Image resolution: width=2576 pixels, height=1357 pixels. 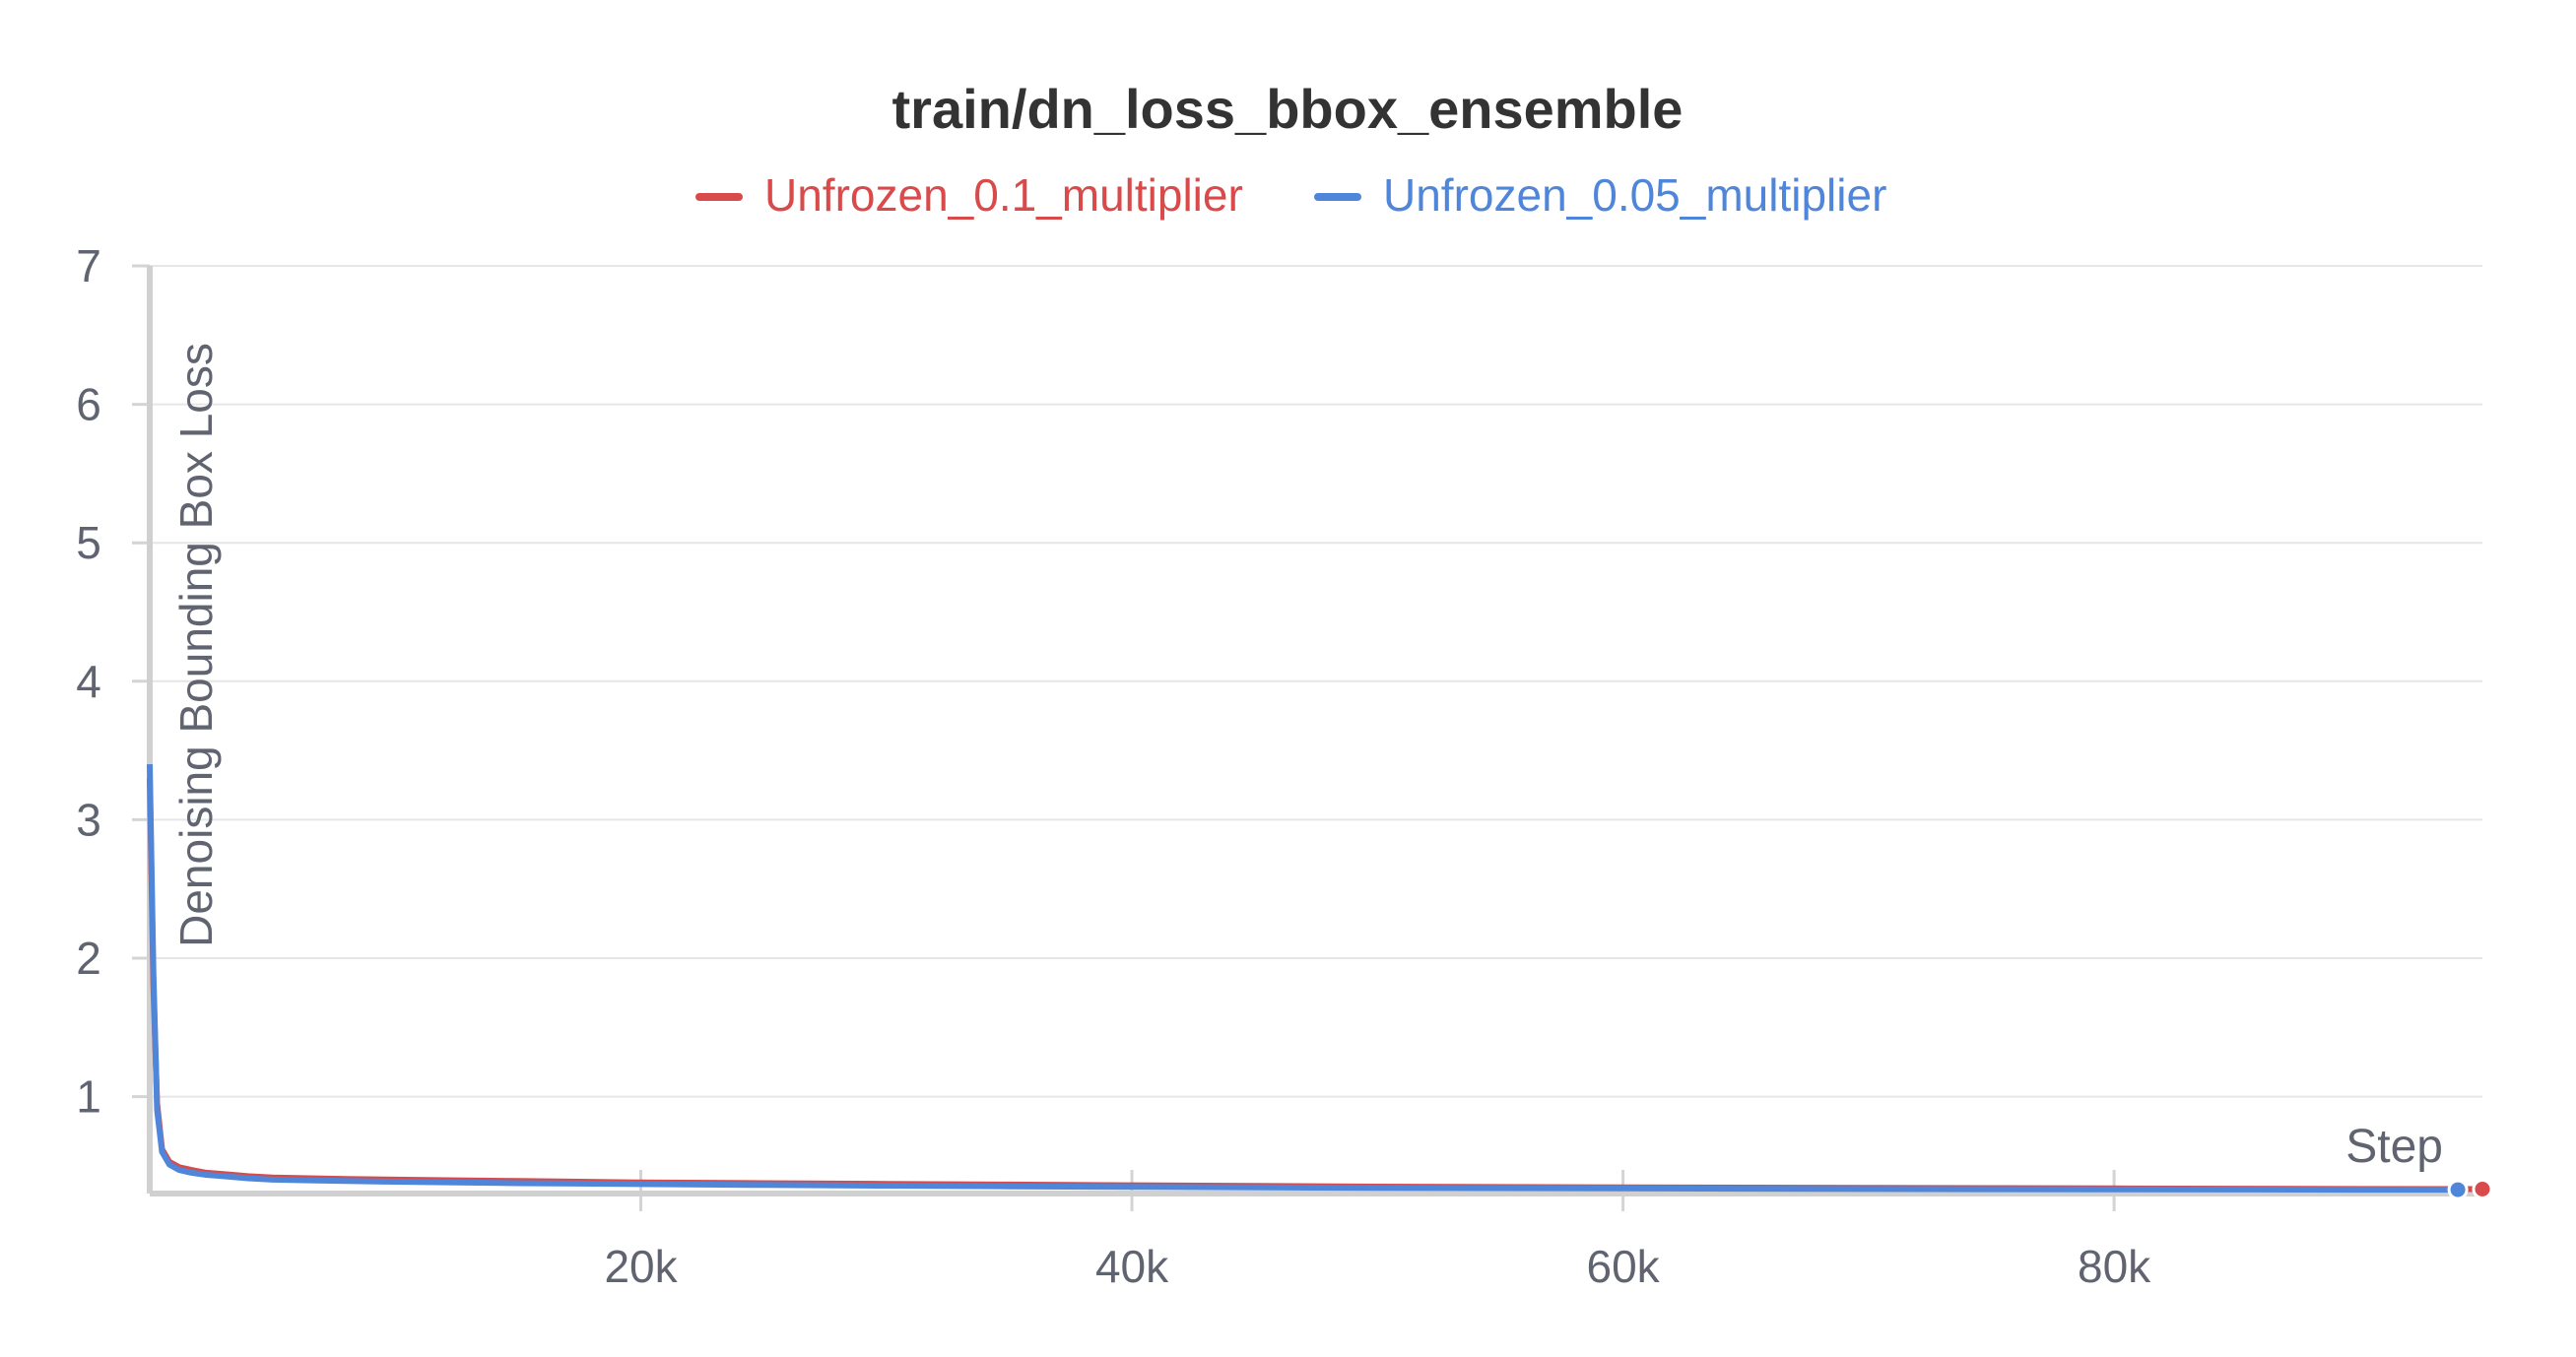 I want to click on x-tick-label: 40k, so click(x=1132, y=1267).